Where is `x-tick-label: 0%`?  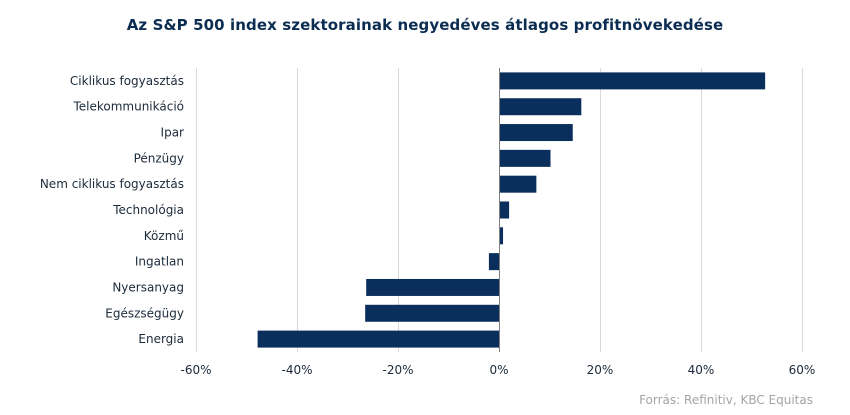
x-tick-label: 0% is located at coordinates (498, 370).